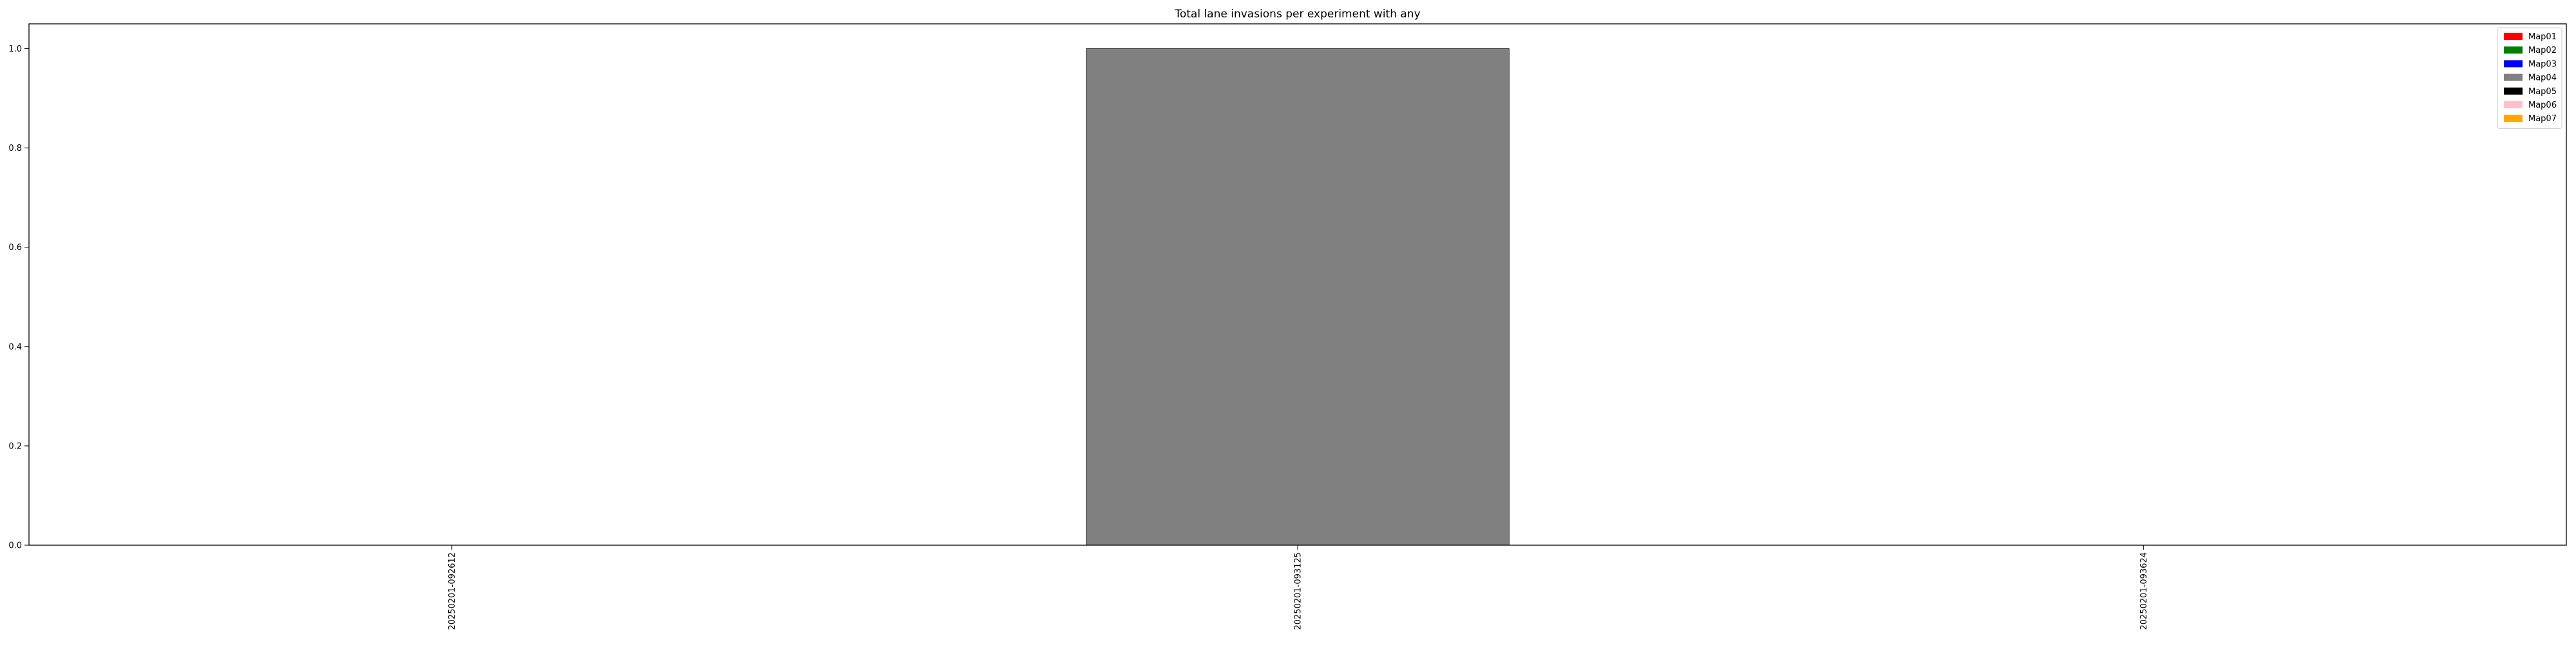  I want to click on legend-label-map06: Map06, so click(2542, 105).